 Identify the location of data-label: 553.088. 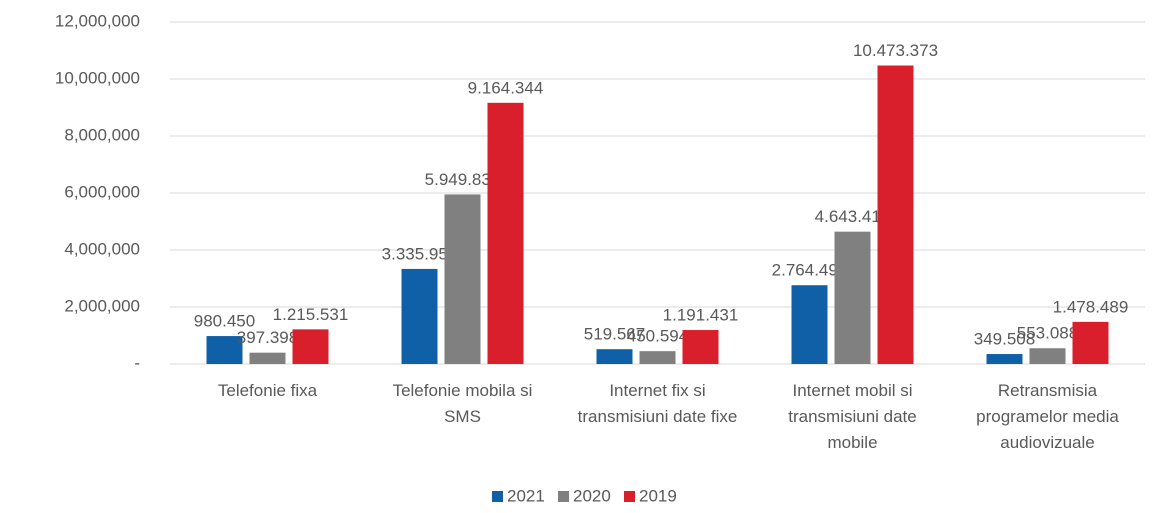
(1047, 333).